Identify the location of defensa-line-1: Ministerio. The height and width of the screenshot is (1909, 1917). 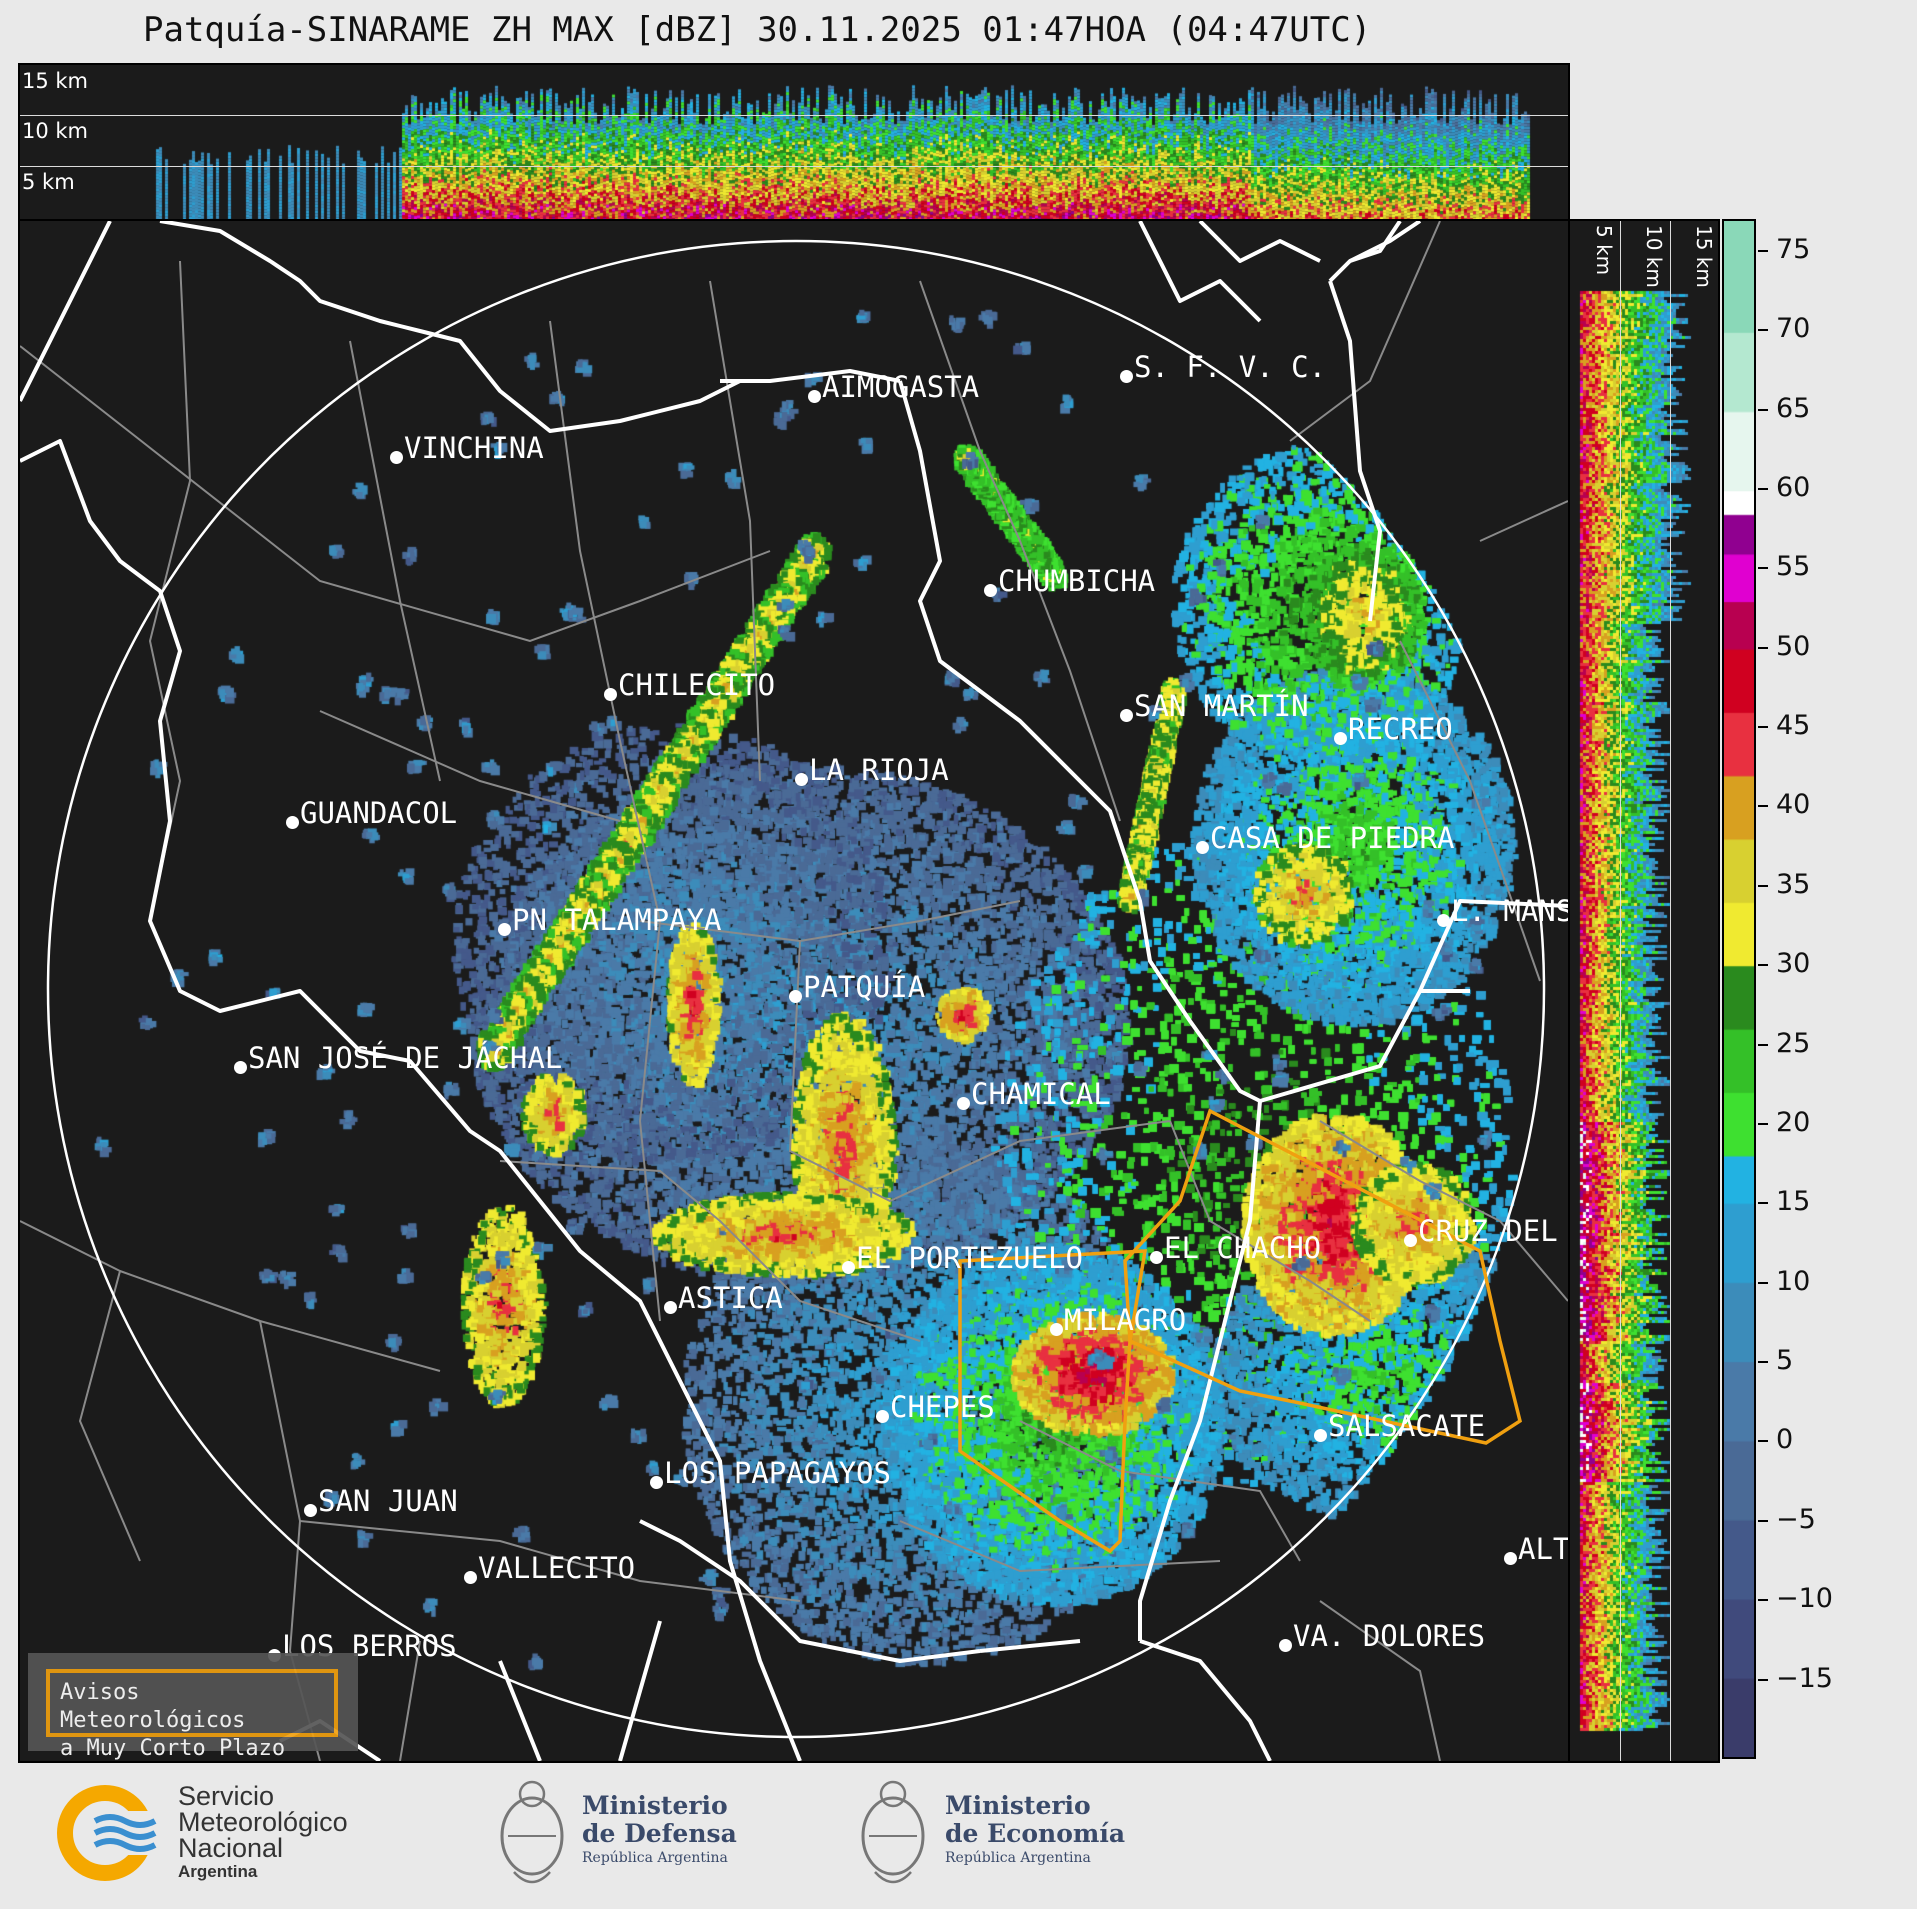
(655, 1805).